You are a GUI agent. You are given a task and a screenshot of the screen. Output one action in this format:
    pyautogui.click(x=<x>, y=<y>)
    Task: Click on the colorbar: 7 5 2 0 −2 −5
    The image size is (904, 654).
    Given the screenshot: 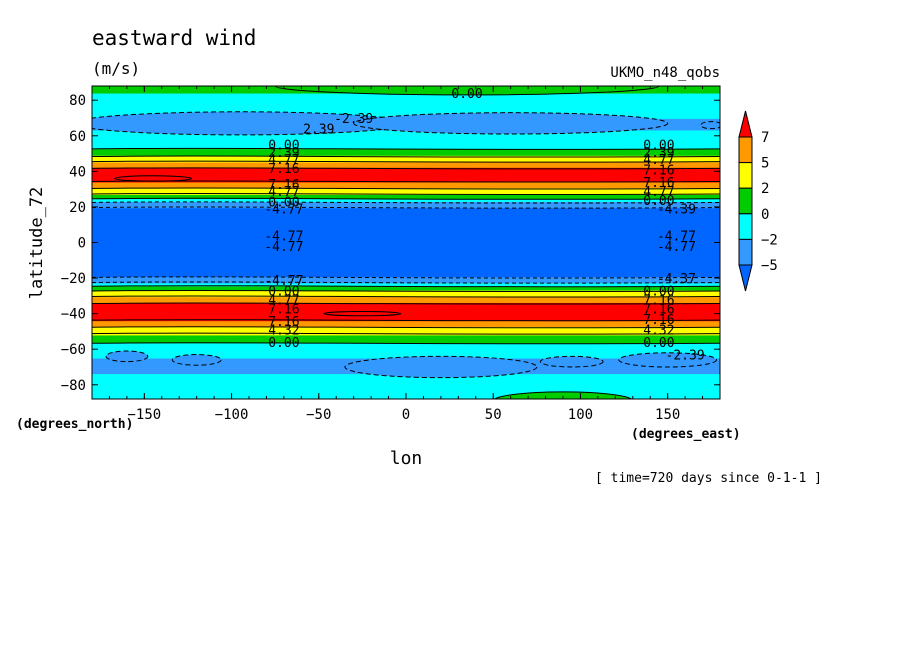 What is the action you would take?
    pyautogui.click(x=758, y=201)
    